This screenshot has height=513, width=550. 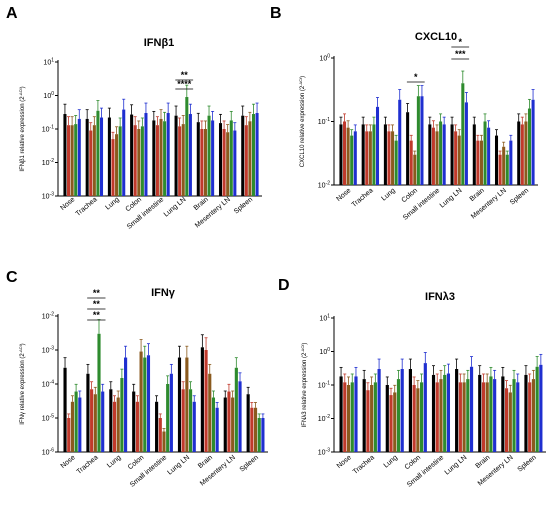 What do you see at coordinates (159, 43) in the screenshot?
I see `panel-title: IFNβ1` at bounding box center [159, 43].